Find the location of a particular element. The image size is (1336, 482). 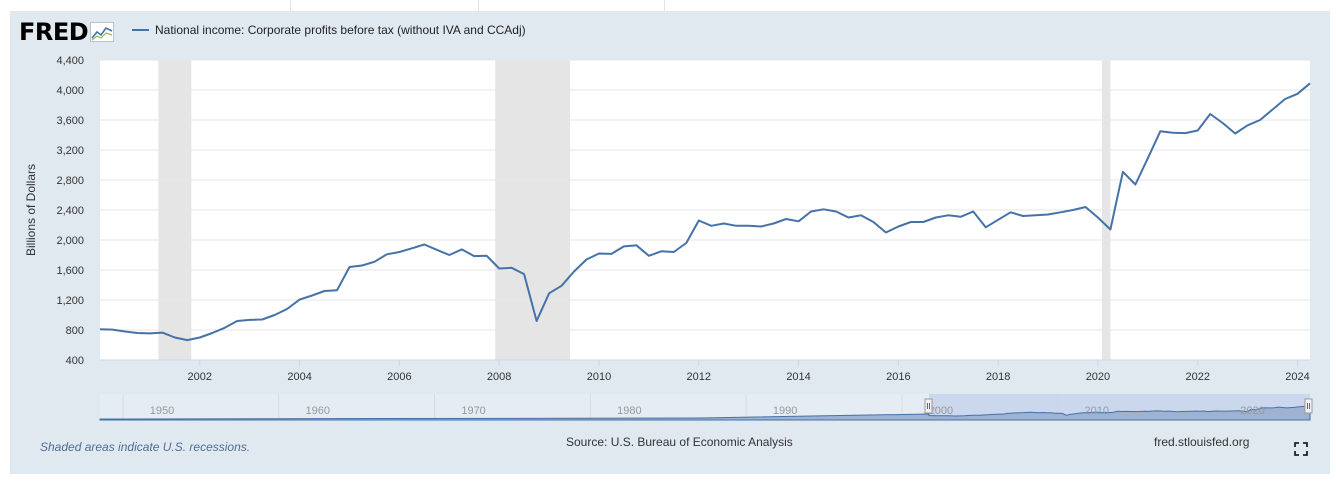

fullscreen-icon is located at coordinates (1301, 449).